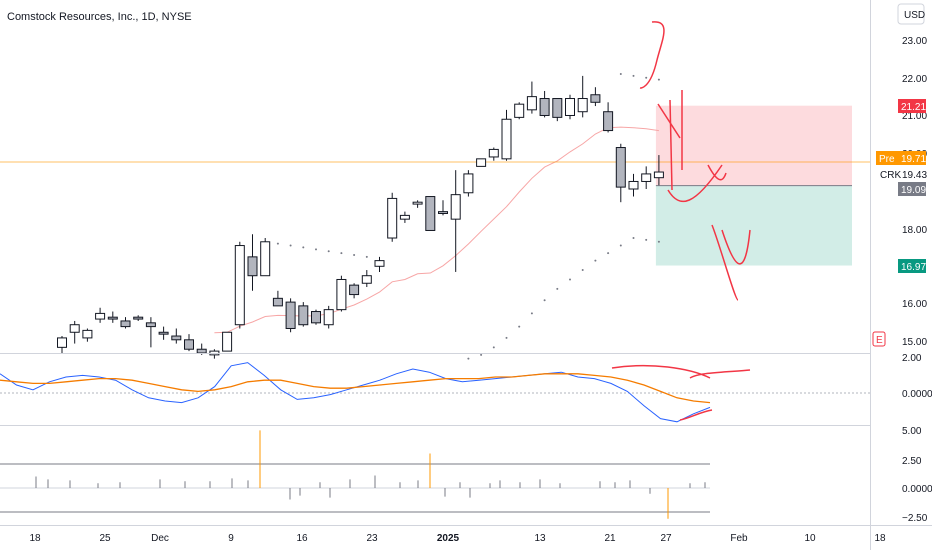  Describe the element at coordinates (914, 116) in the screenshot. I see `price-tick-label: 21.00` at that location.